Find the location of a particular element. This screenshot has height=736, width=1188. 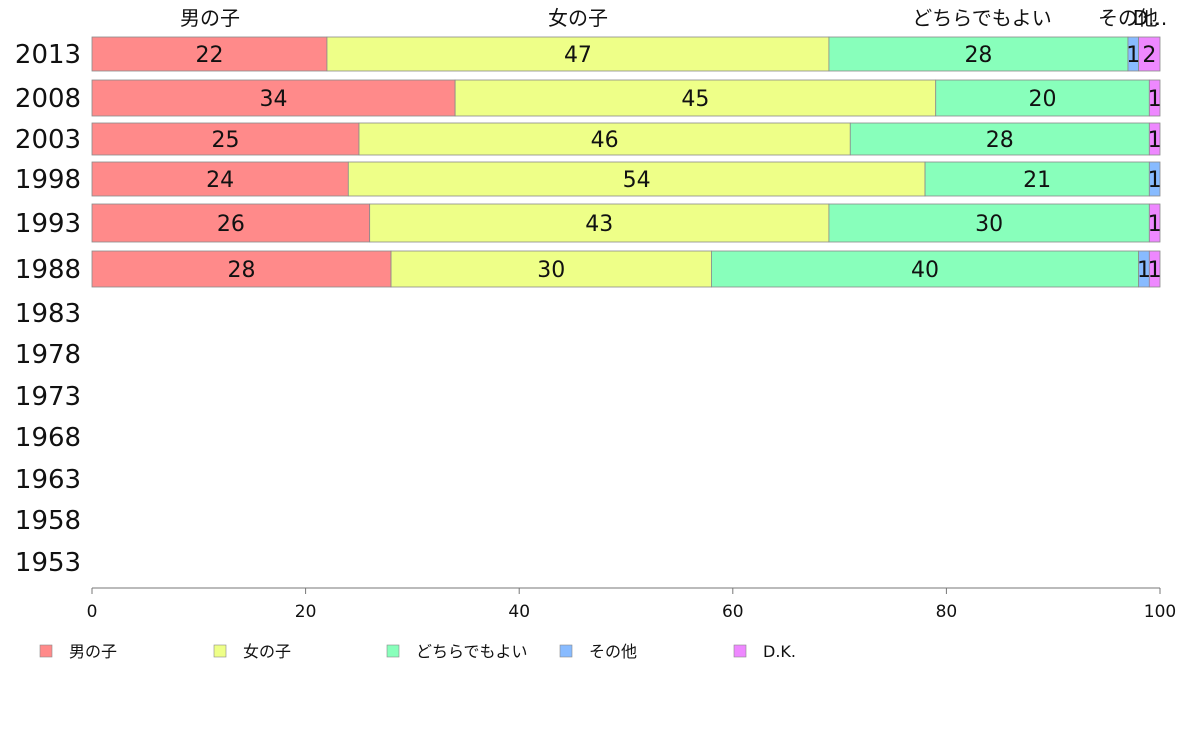

x-tick-label-0: 0 is located at coordinates (92, 612).